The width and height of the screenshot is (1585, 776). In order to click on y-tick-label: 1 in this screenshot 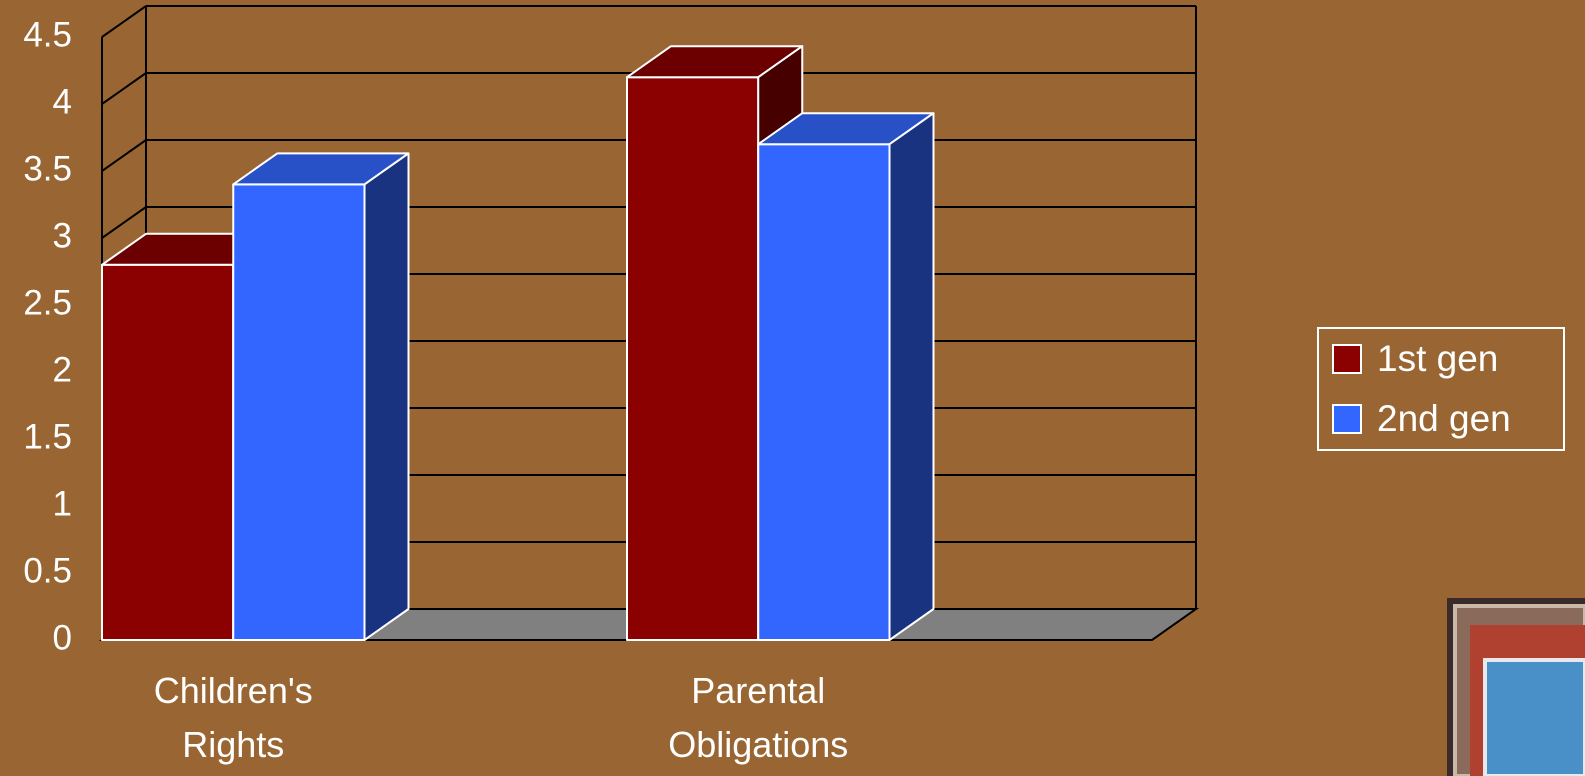, I will do `click(62, 503)`.